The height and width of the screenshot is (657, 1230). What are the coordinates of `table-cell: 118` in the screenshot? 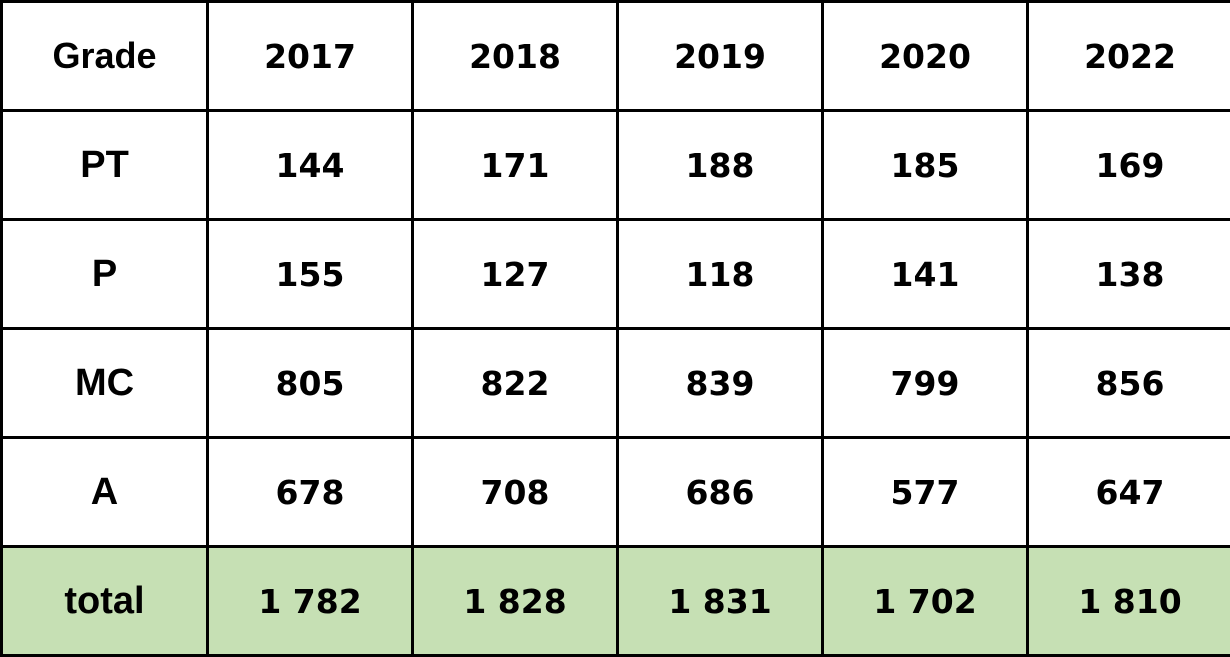 It's located at (720, 274).